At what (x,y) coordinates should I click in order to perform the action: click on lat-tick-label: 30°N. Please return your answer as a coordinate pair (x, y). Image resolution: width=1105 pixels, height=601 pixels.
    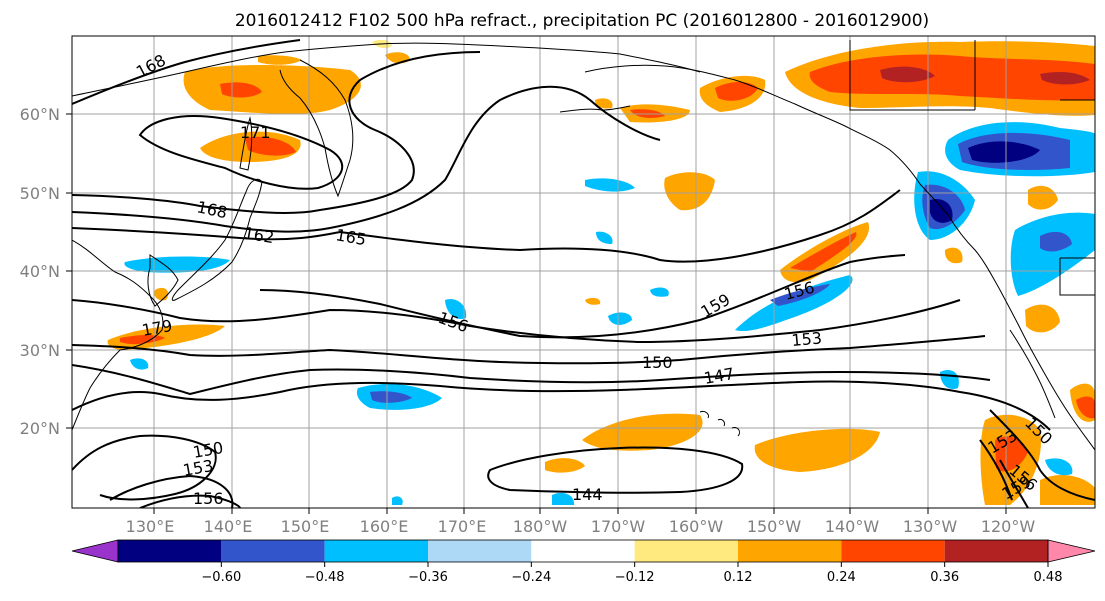
    Looking at the image, I should click on (40, 350).